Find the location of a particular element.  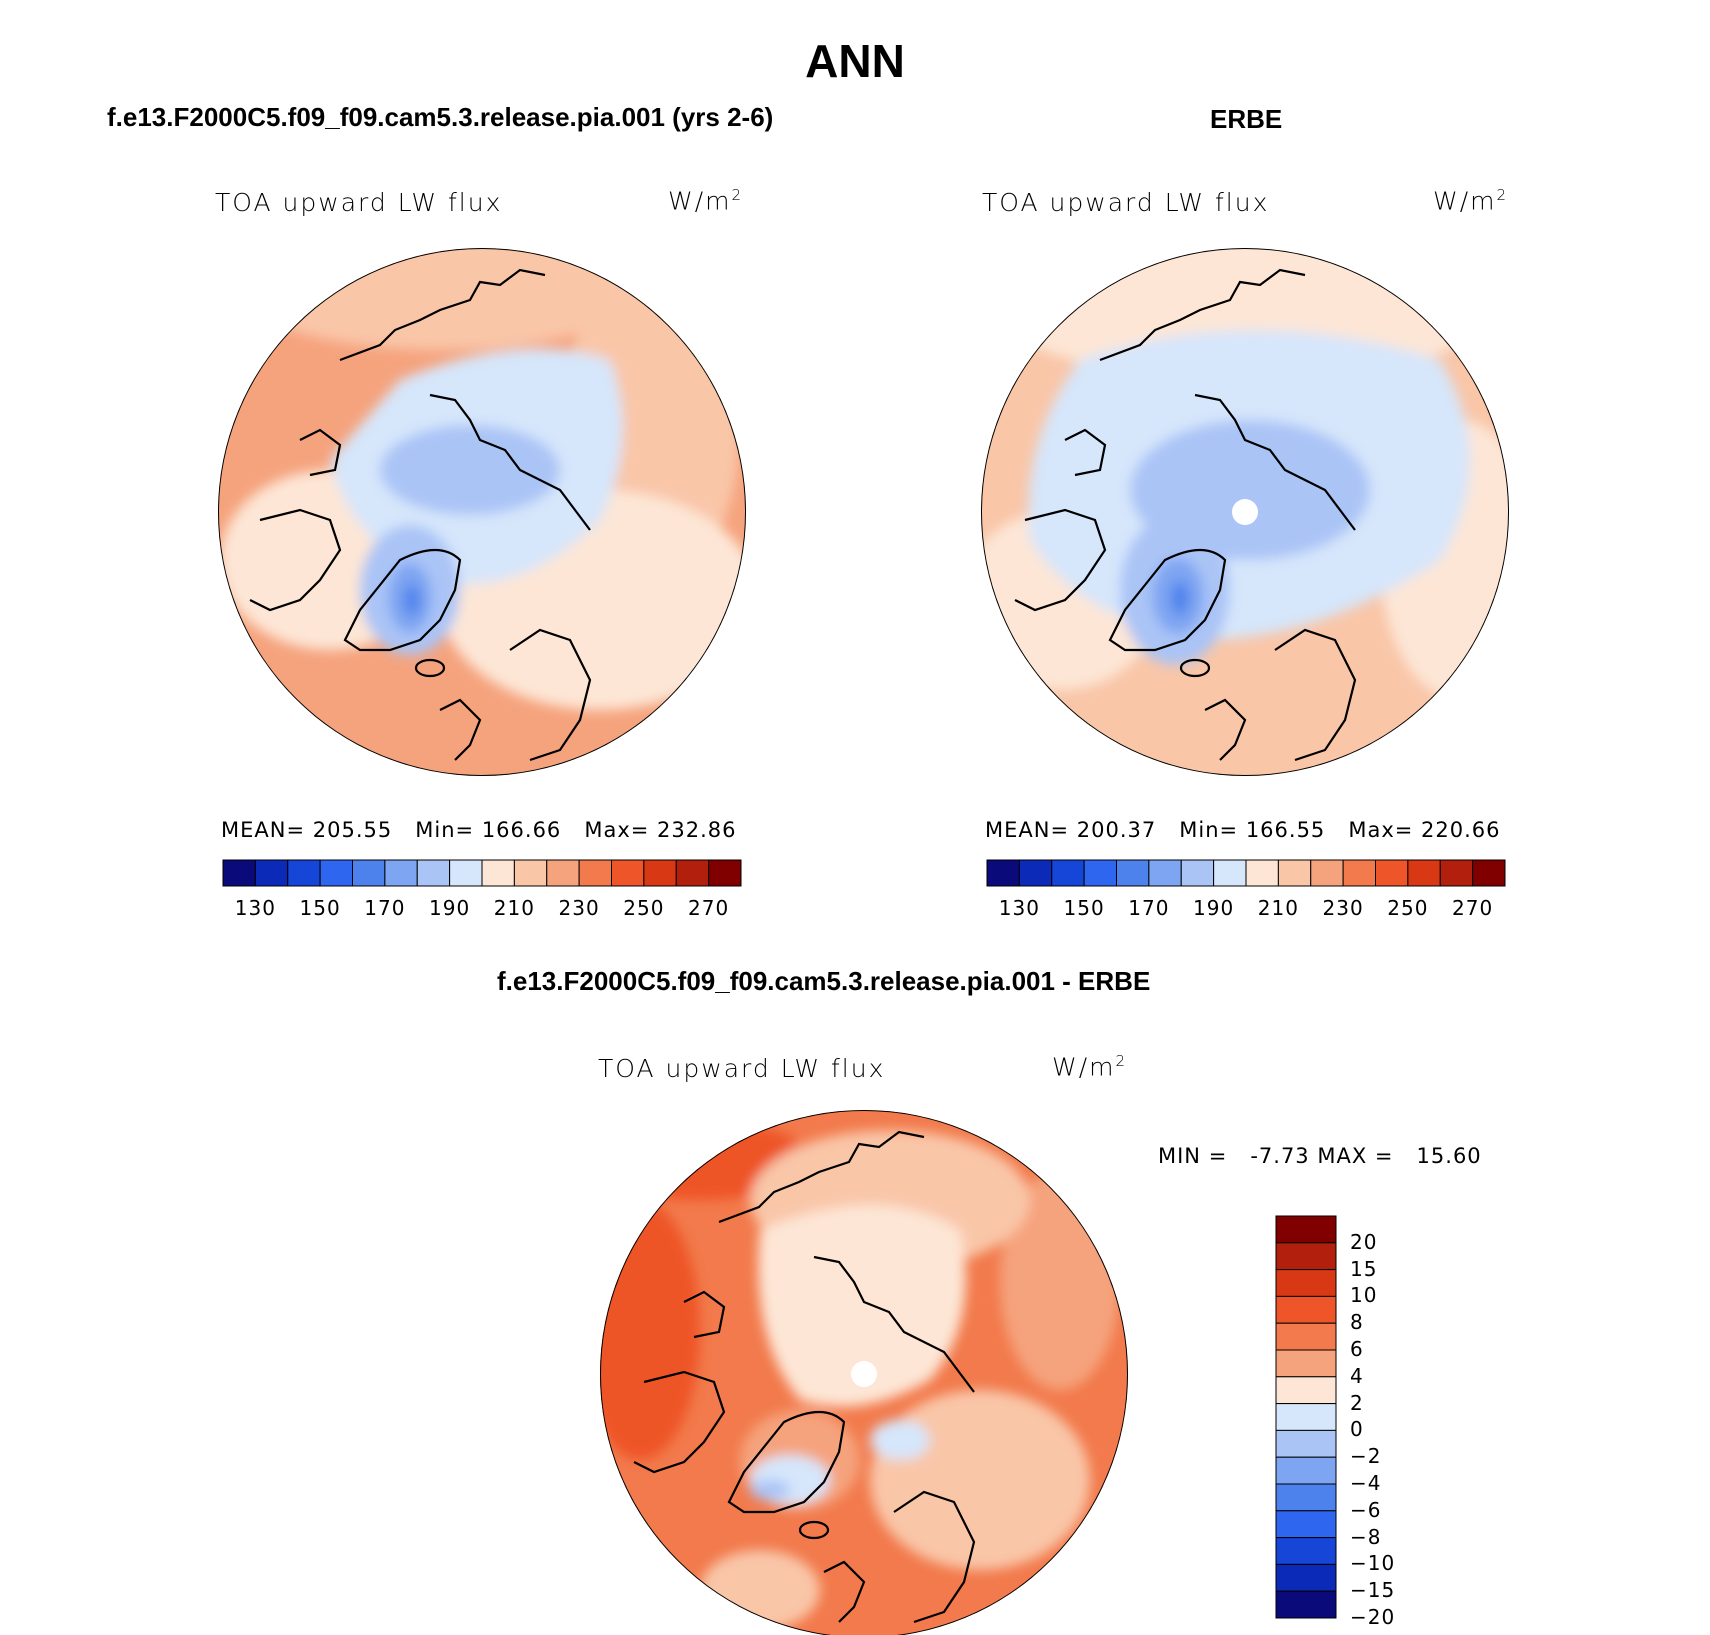

colorbar-model-tick-label: 230 is located at coordinates (579, 908).